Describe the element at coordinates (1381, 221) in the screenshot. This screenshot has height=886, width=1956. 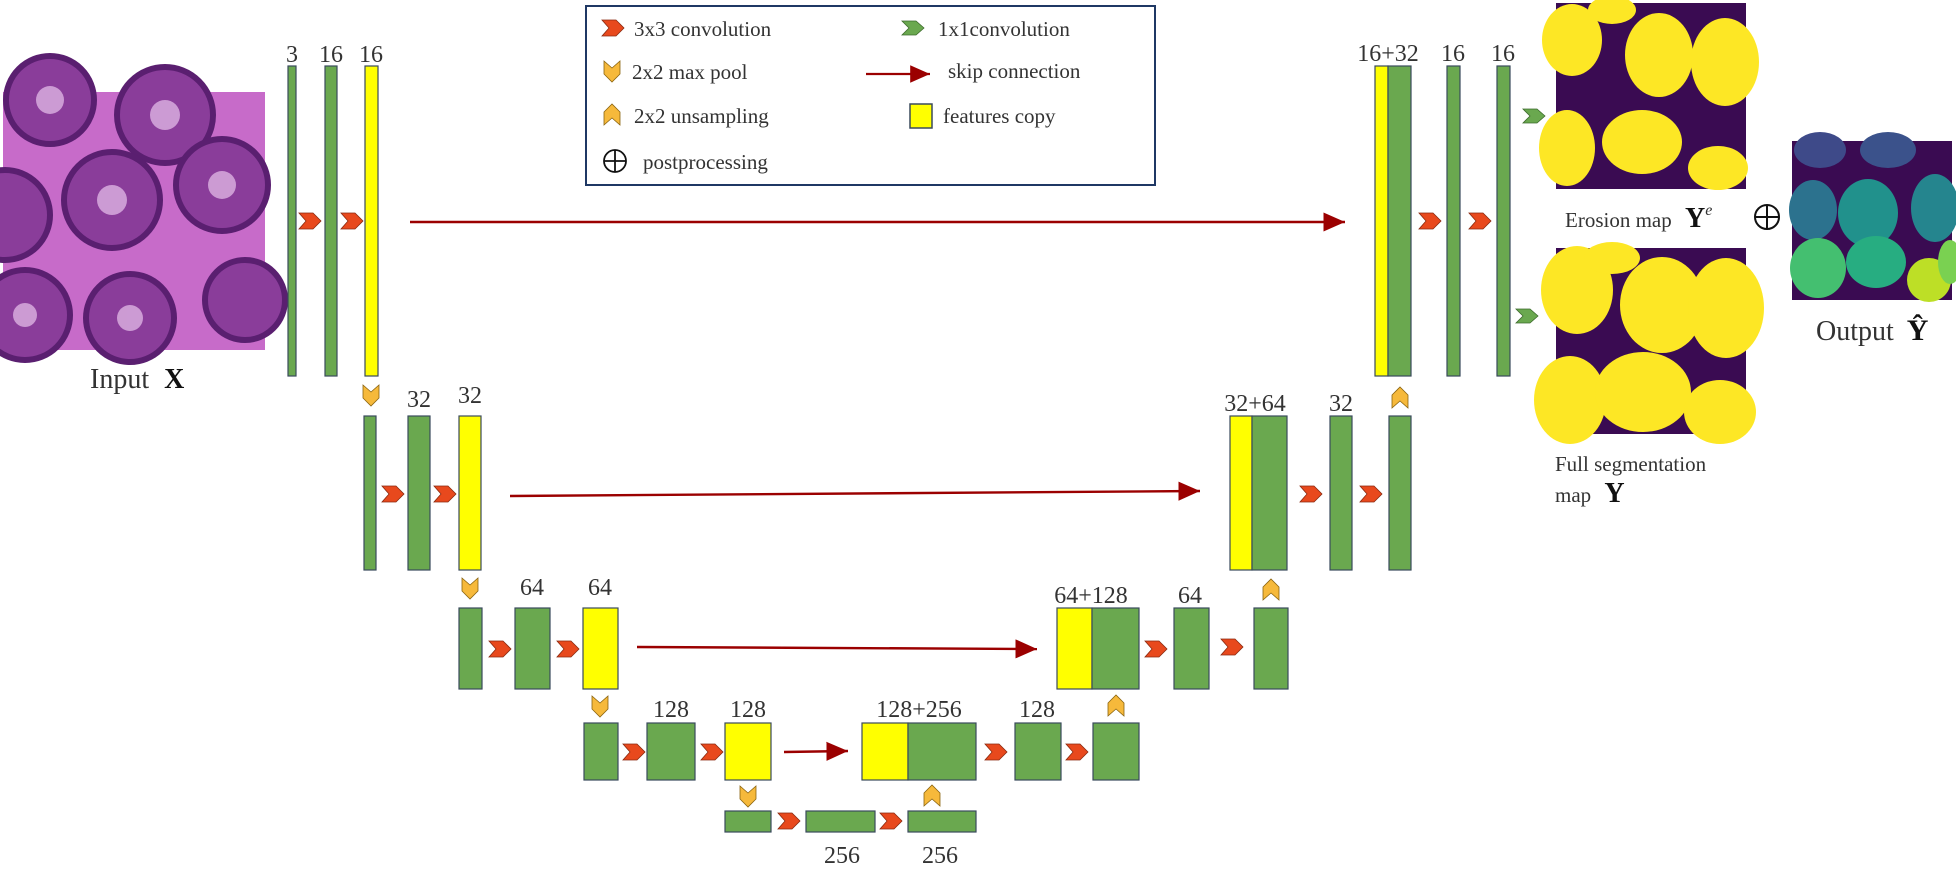
I see `copy-map-d1` at that location.